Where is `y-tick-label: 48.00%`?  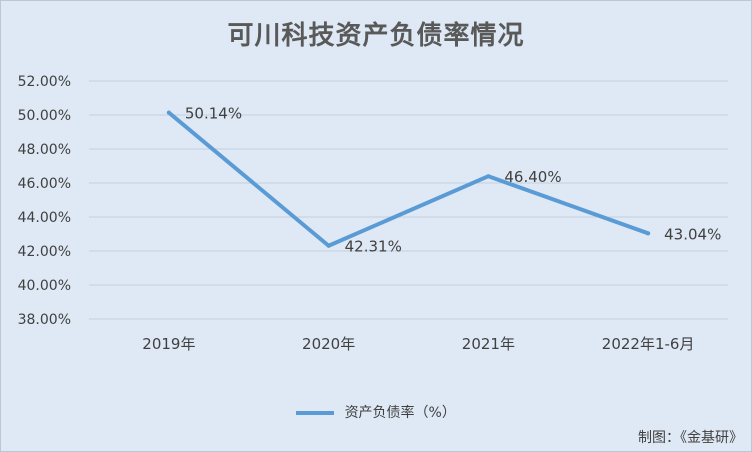 y-tick-label: 48.00% is located at coordinates (44, 150).